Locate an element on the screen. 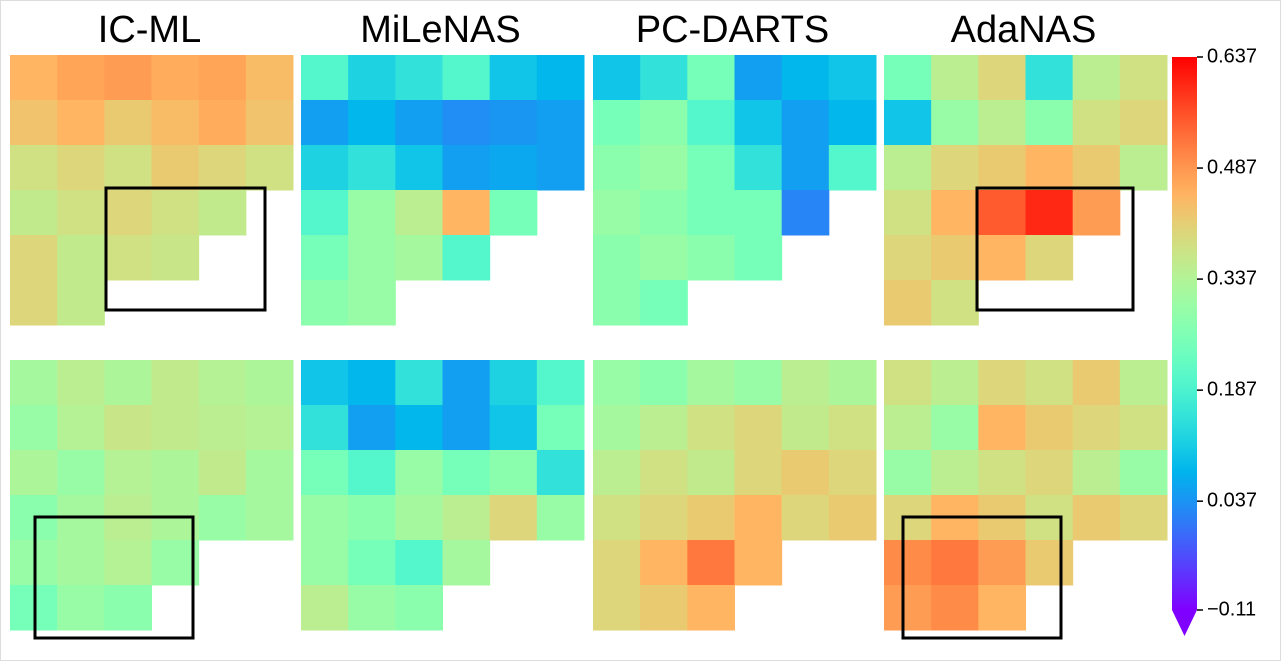 Image resolution: width=1281 pixels, height=661 pixels. panel-title: AdaNAS is located at coordinates (1024, 30).